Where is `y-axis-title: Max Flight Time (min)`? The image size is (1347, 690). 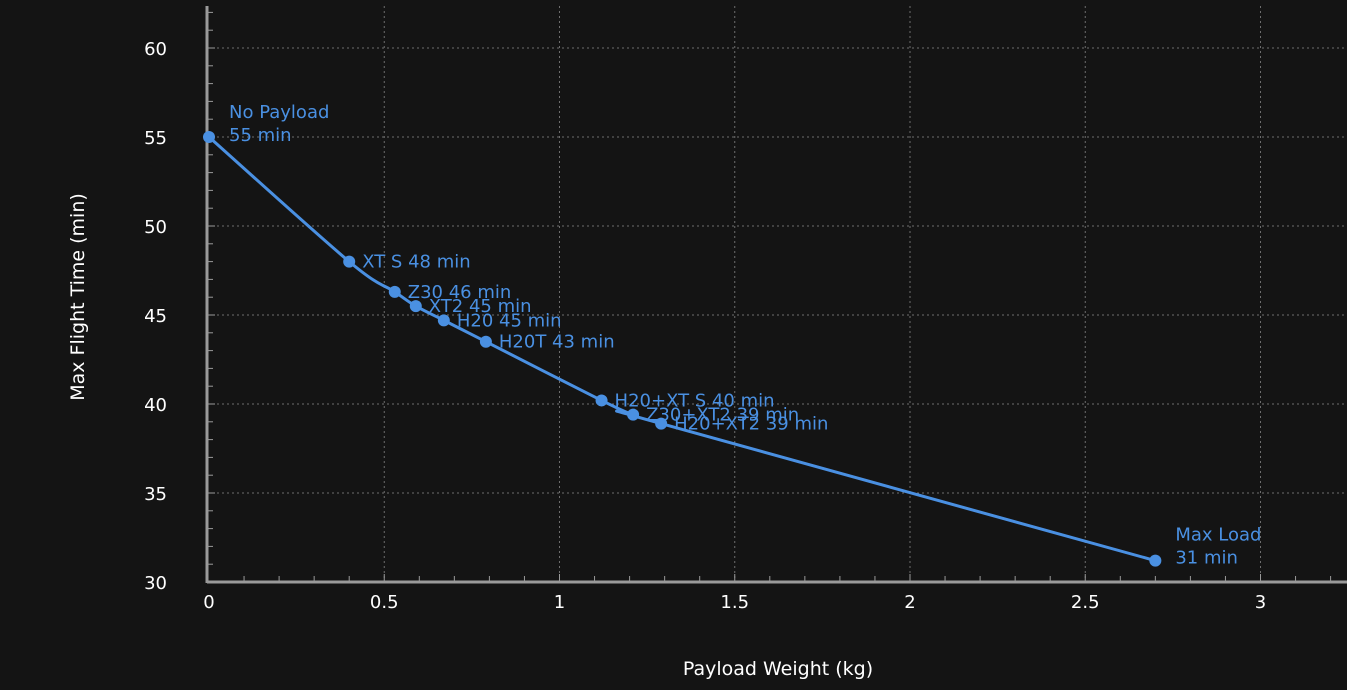
y-axis-title: Max Flight Time (min) is located at coordinates (78, 297).